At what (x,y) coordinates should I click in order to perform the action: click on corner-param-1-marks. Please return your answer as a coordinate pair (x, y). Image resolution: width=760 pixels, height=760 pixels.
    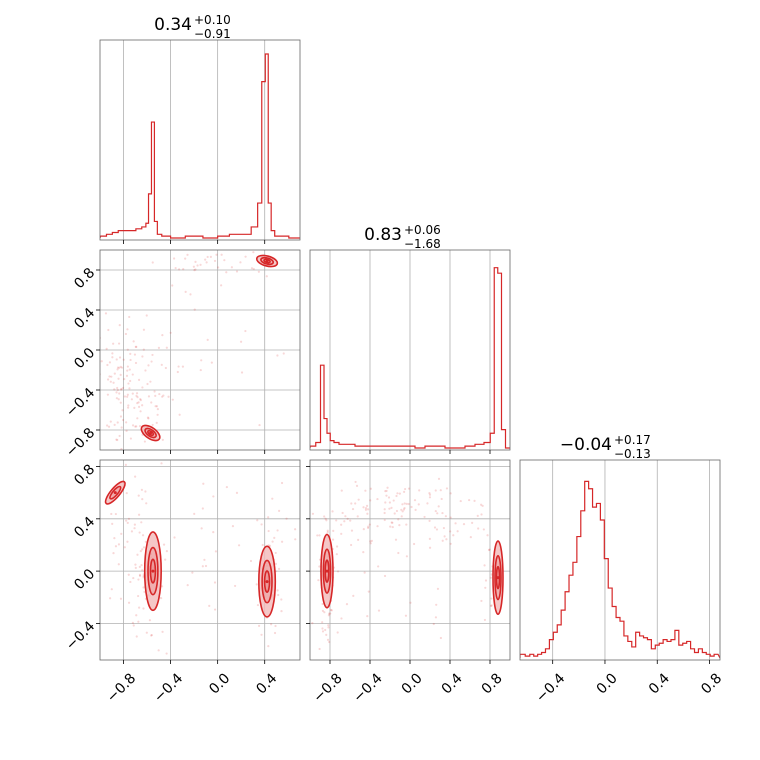
    Looking at the image, I should click on (200, 146).